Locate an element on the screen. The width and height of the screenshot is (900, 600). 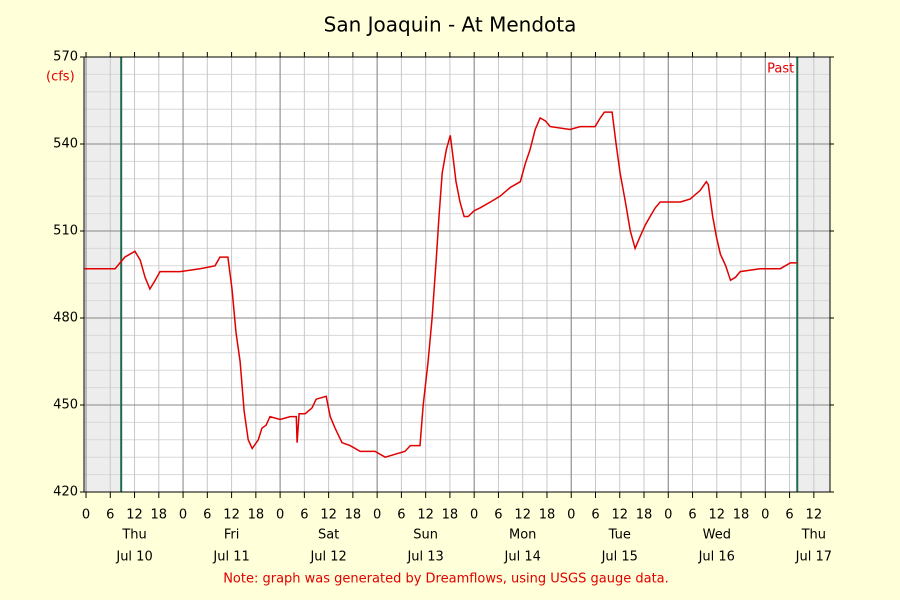
weekday-label: Tue is located at coordinates (619, 535).